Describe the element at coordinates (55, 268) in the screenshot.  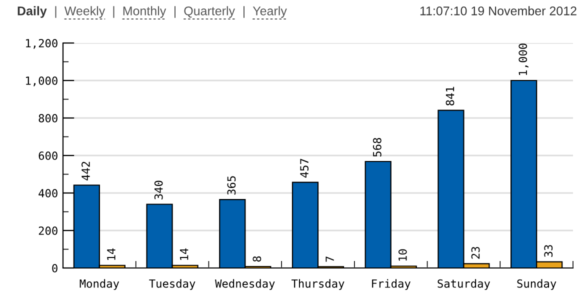
I see `y-tick-label: 0` at that location.